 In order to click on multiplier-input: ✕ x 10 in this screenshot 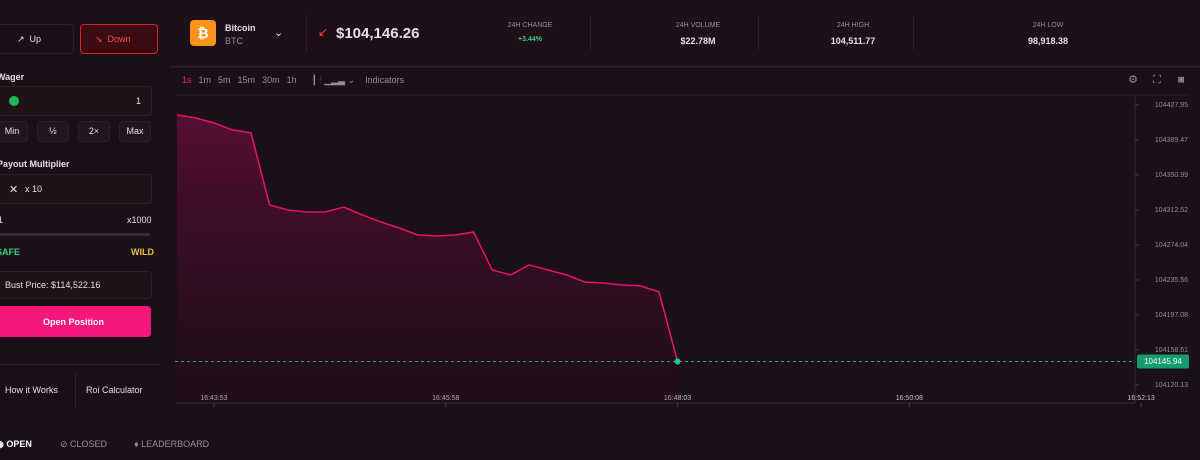, I will do `click(76, 189)`.